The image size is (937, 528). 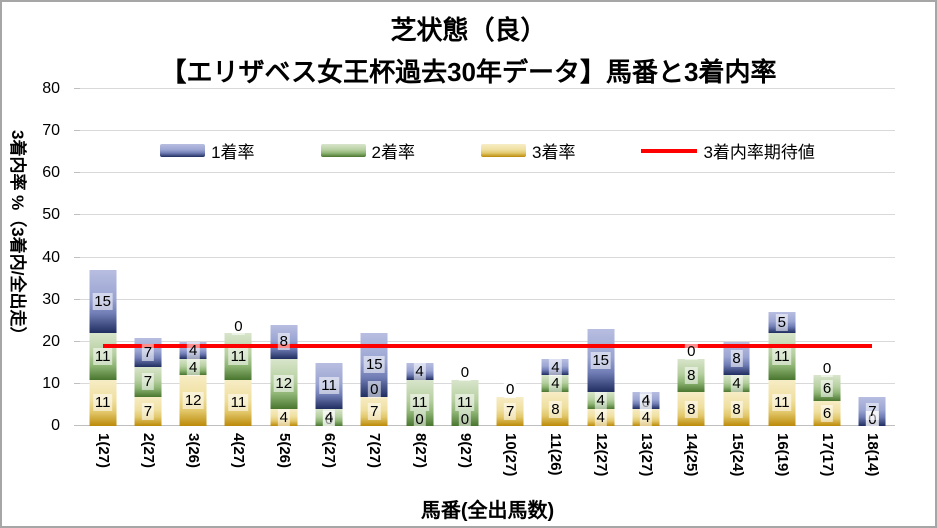 I want to click on x-tick-label-12(27): 12(27), so click(x=601, y=455).